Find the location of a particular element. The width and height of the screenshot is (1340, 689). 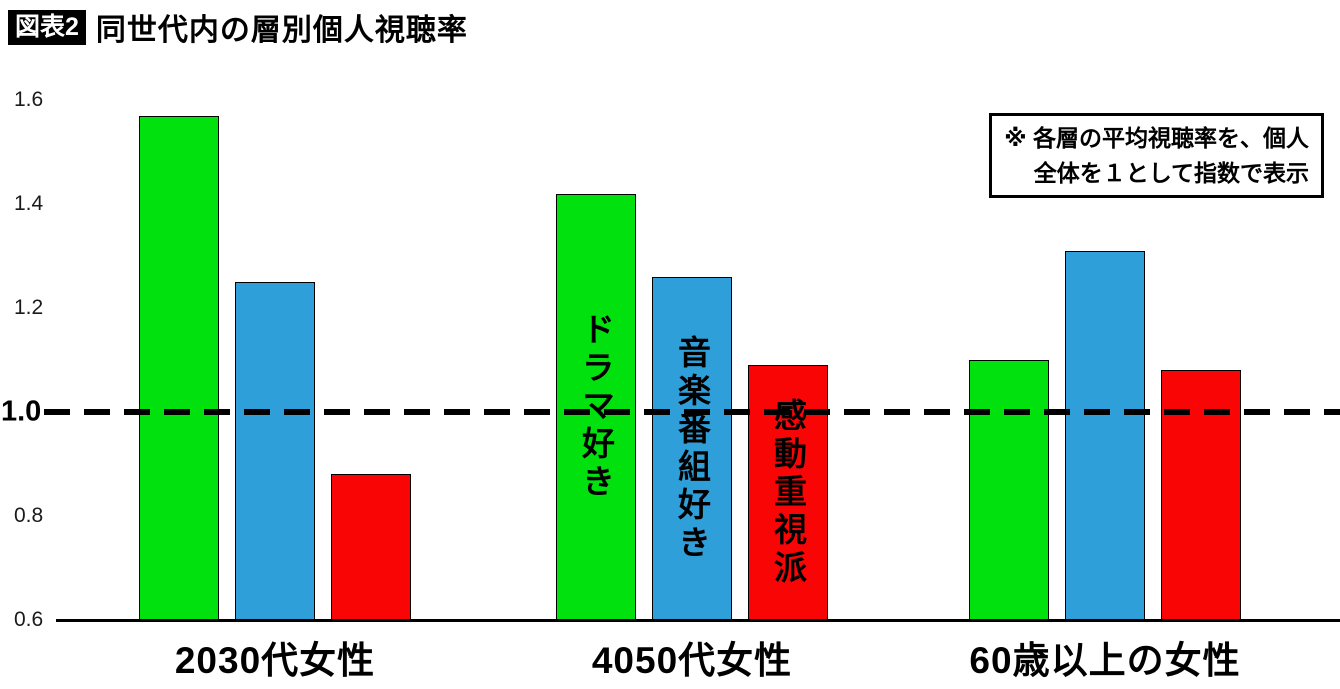

figure-number-badge: 図表2 is located at coordinates (47, 27).